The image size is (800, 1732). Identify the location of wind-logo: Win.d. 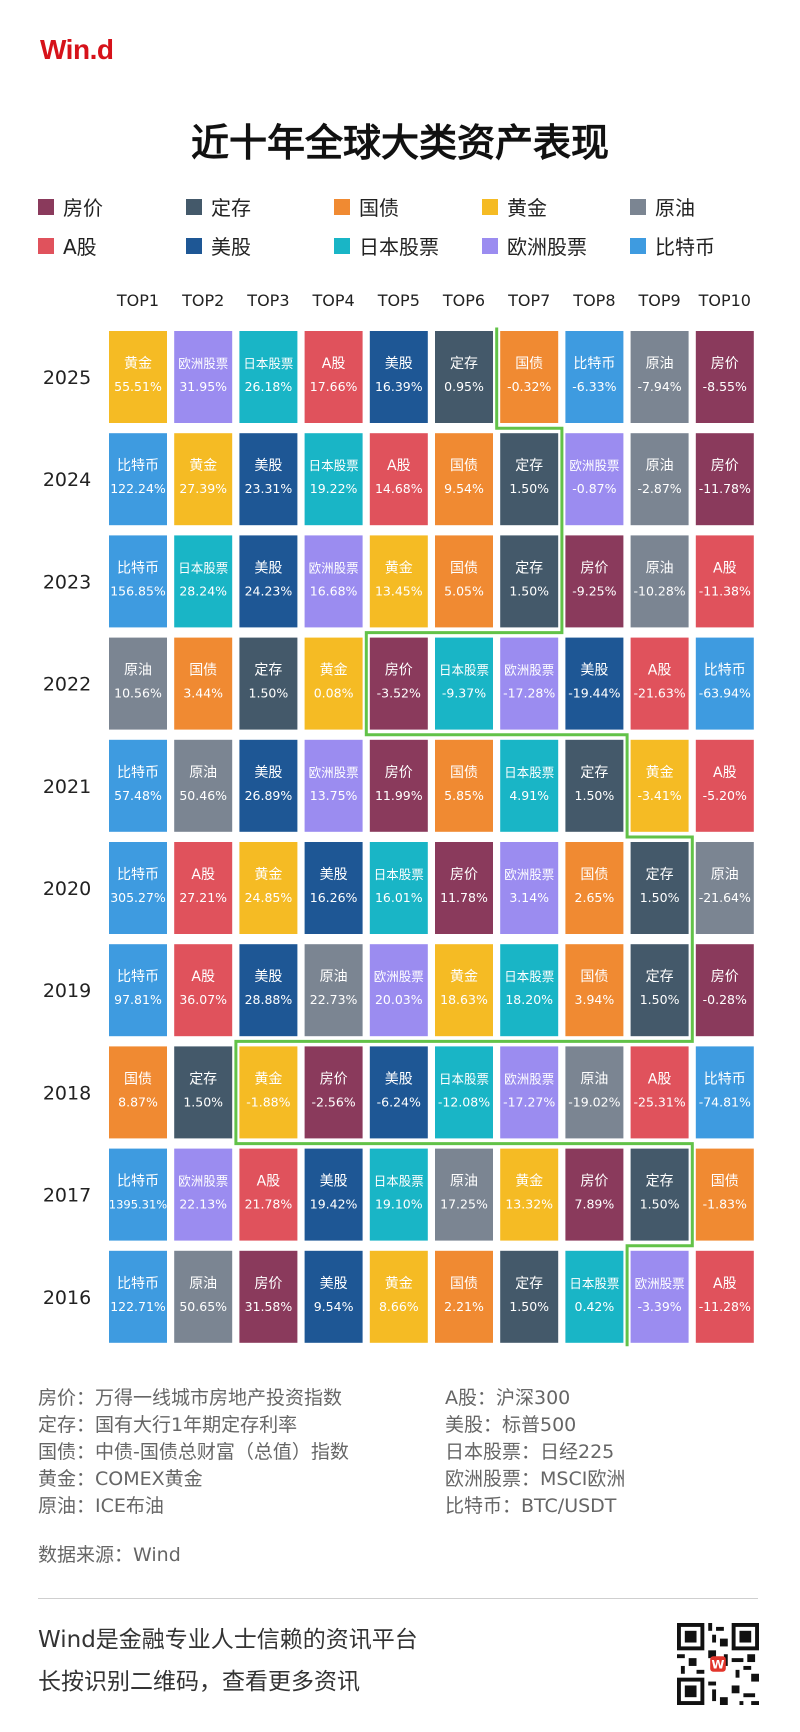
(77, 49).